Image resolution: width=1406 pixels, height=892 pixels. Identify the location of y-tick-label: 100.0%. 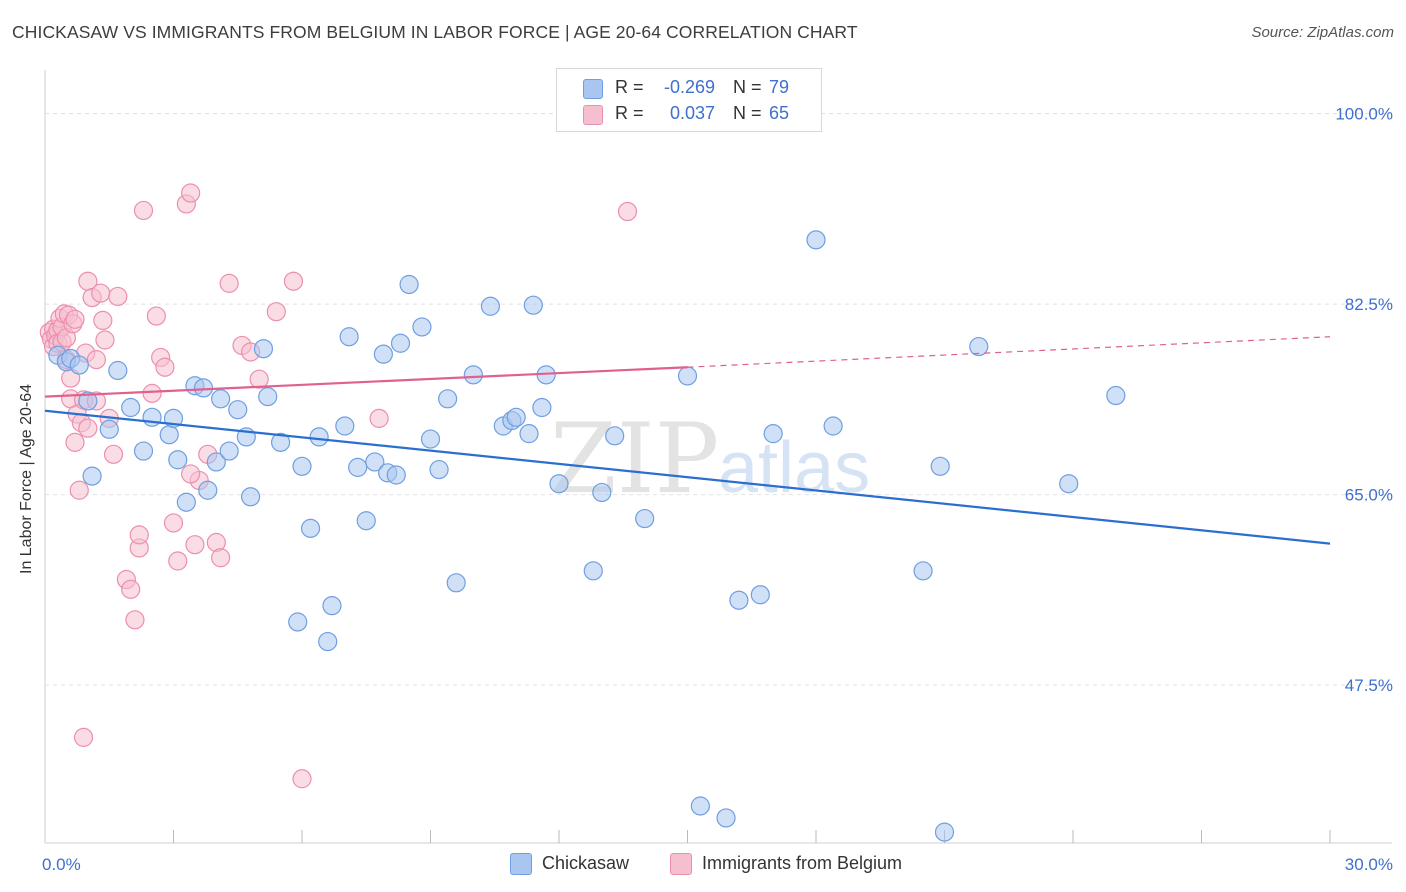
(1364, 114).